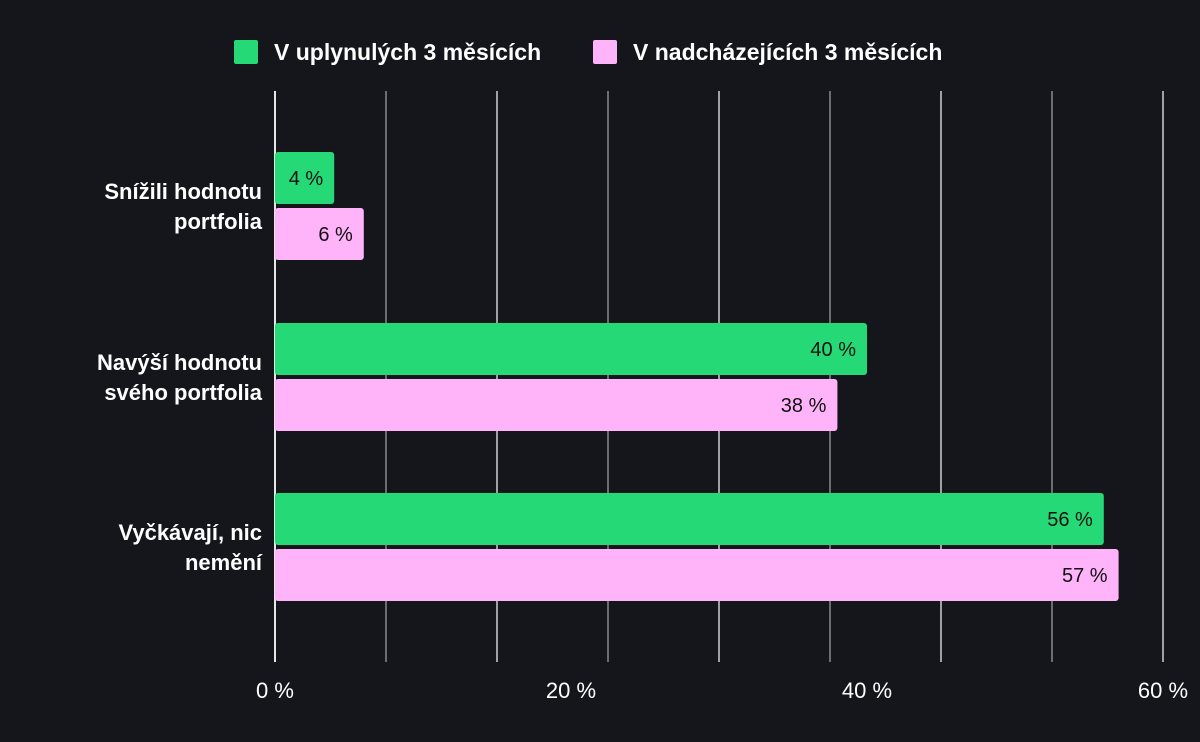 The width and height of the screenshot is (1200, 742). Describe the element at coordinates (867, 690) in the screenshot. I see `x-tick-label: 40 %` at that location.